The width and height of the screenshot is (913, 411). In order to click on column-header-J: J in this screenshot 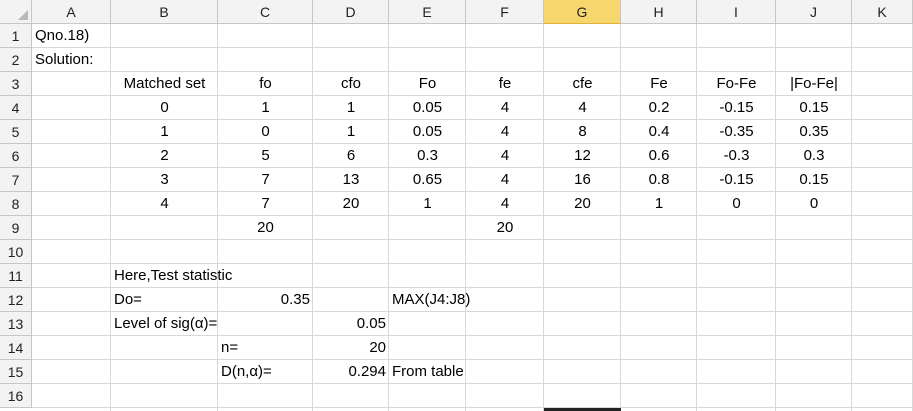, I will do `click(814, 12)`.